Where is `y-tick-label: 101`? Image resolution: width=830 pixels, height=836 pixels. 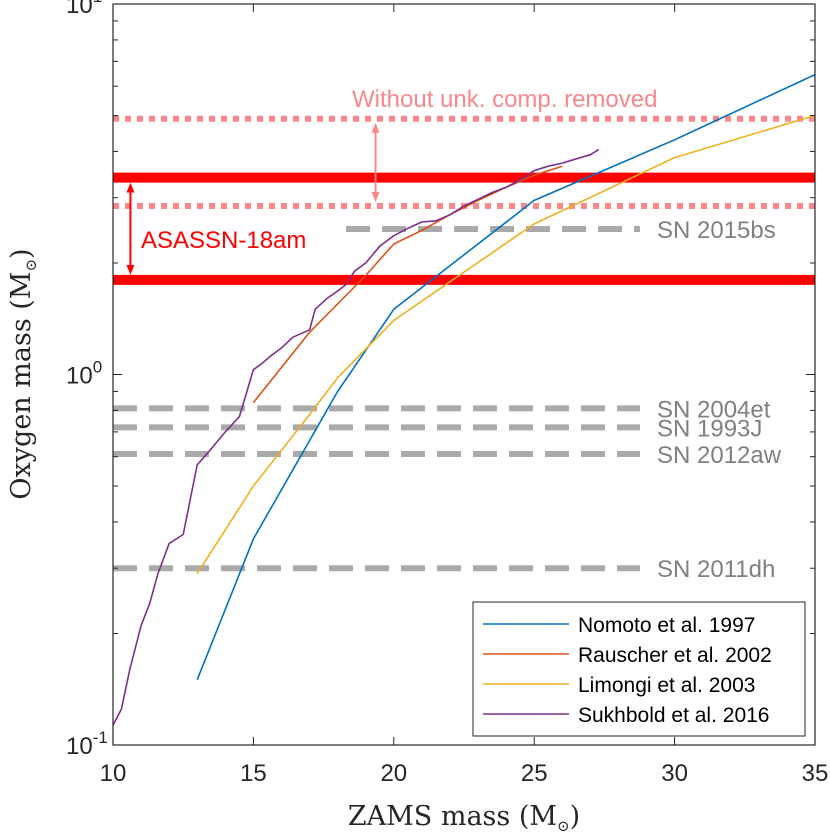
y-tick-label: 101 is located at coordinates (84, 9).